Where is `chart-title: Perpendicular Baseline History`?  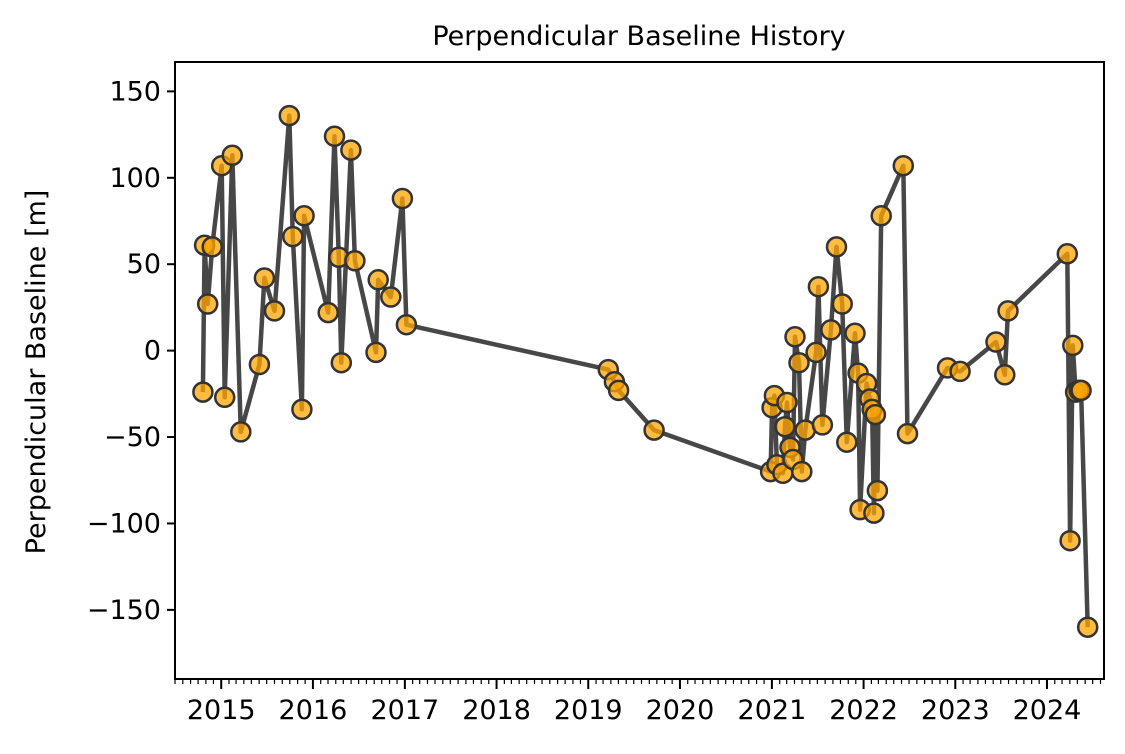 chart-title: Perpendicular Baseline History is located at coordinates (638, 36).